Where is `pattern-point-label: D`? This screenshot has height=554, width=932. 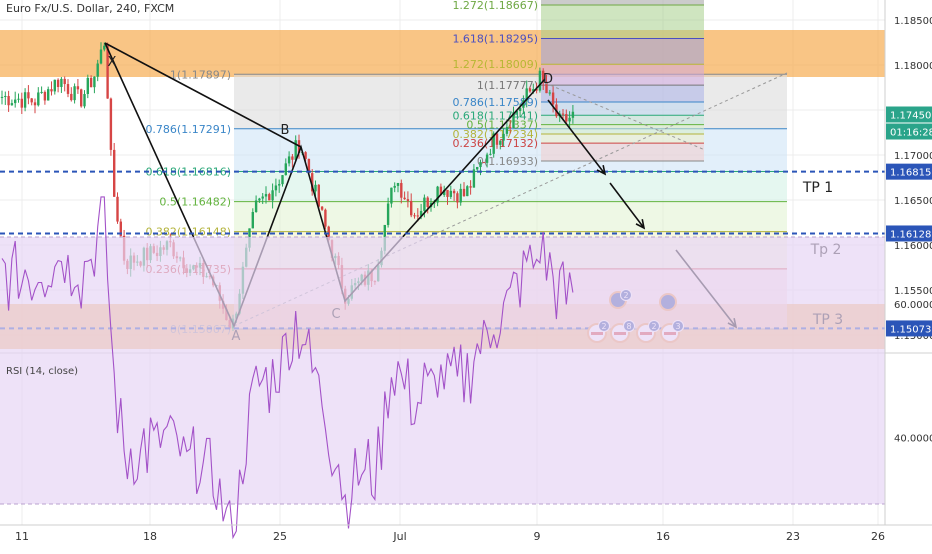
pattern-point-label: D is located at coordinates (548, 79).